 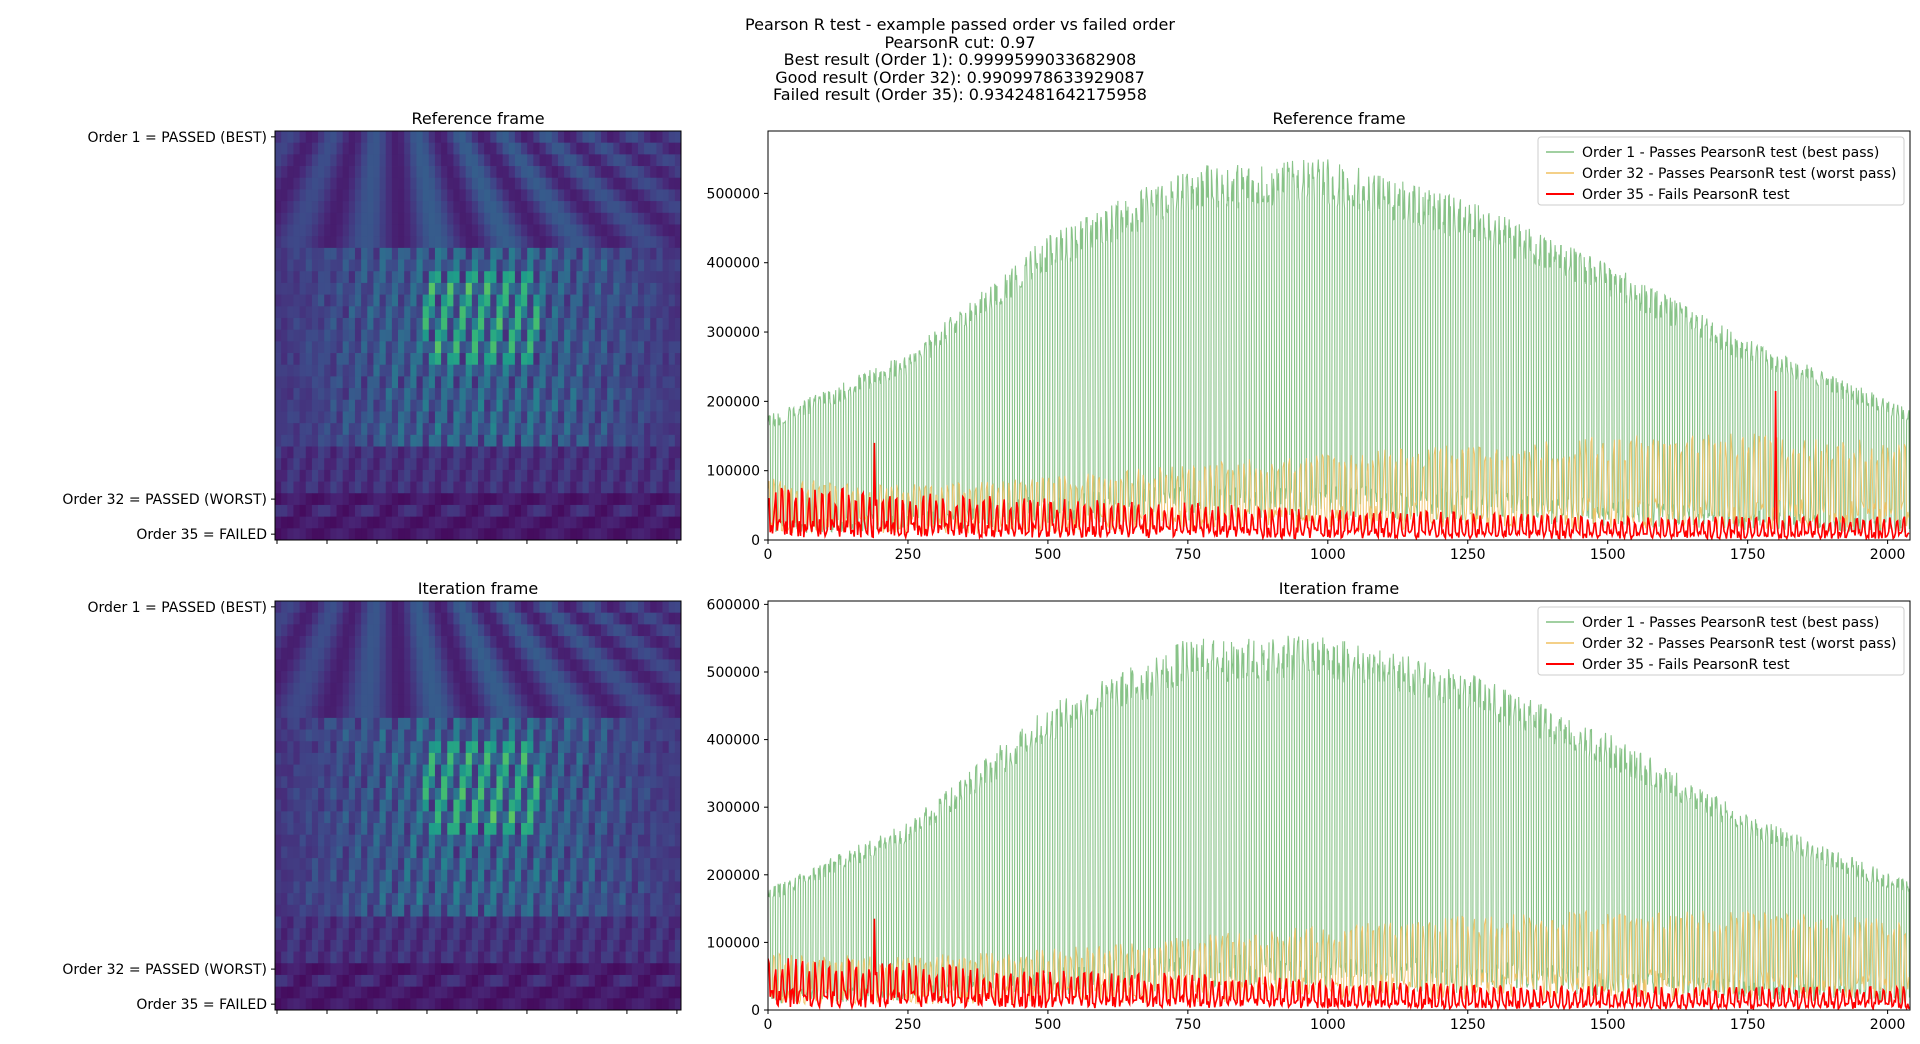 I want to click on y-tick-label: 200000, so click(x=733, y=402).